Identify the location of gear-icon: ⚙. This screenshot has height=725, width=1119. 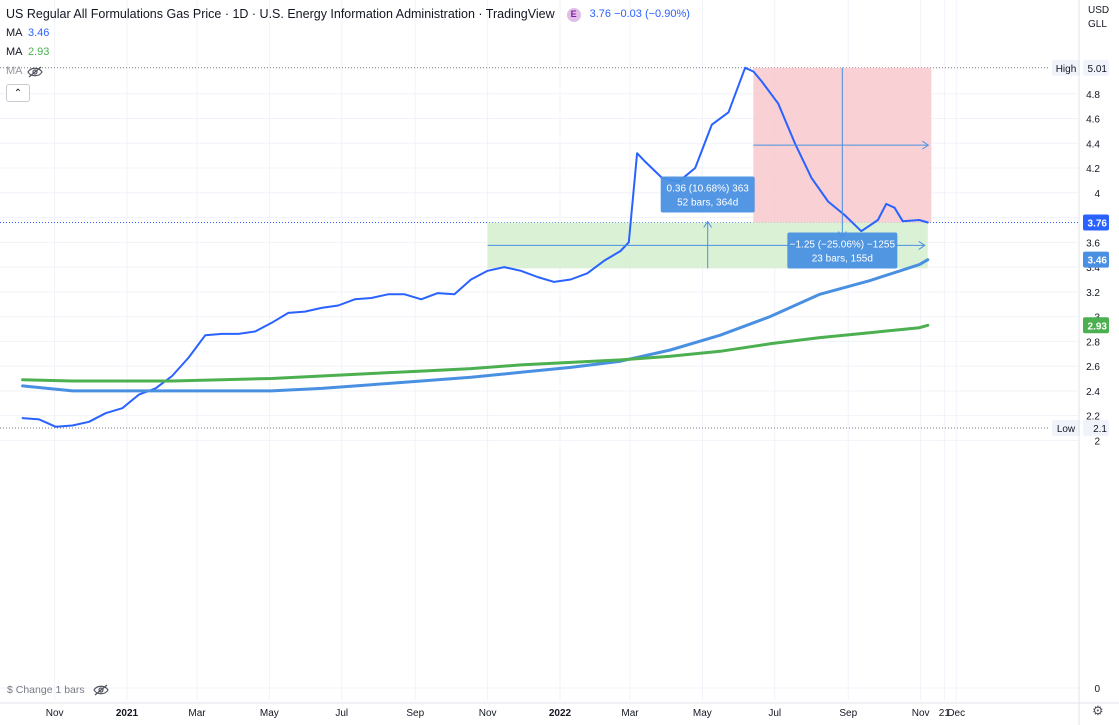
(1098, 710).